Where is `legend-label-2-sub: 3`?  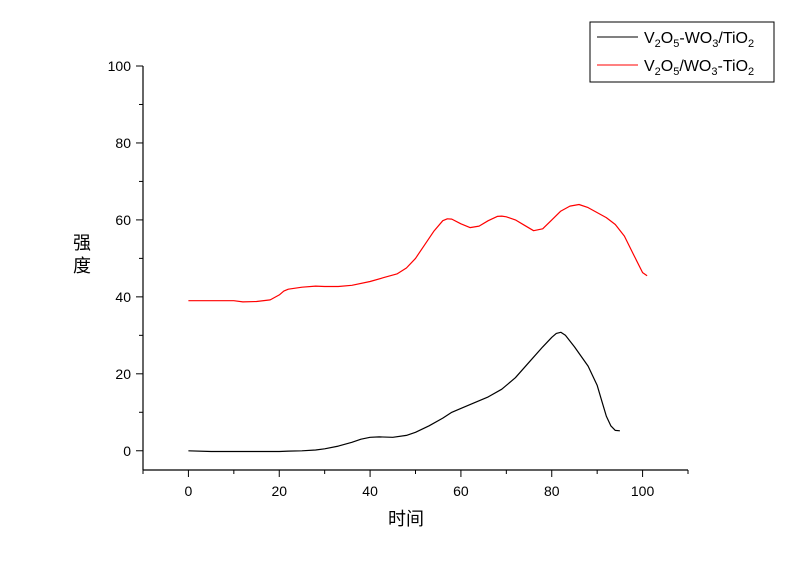
legend-label-2-sub: 3 is located at coordinates (714, 72).